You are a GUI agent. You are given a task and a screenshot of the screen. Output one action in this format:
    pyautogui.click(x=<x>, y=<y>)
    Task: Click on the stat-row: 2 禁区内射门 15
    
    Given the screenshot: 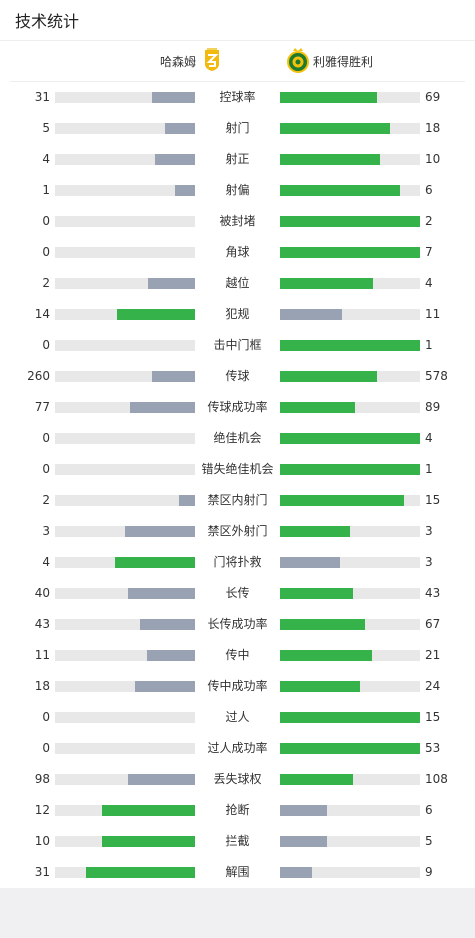 What is the action you would take?
    pyautogui.click(x=237, y=500)
    